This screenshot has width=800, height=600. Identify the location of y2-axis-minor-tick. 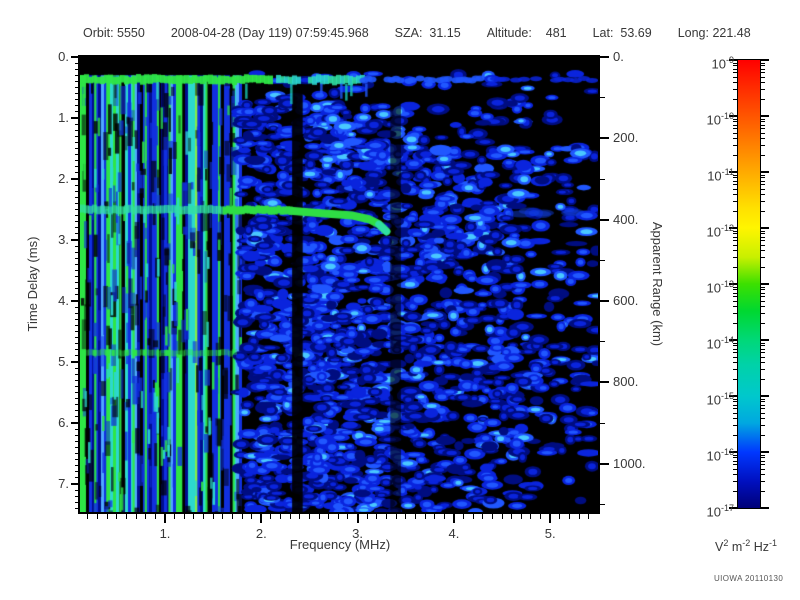
(602, 98).